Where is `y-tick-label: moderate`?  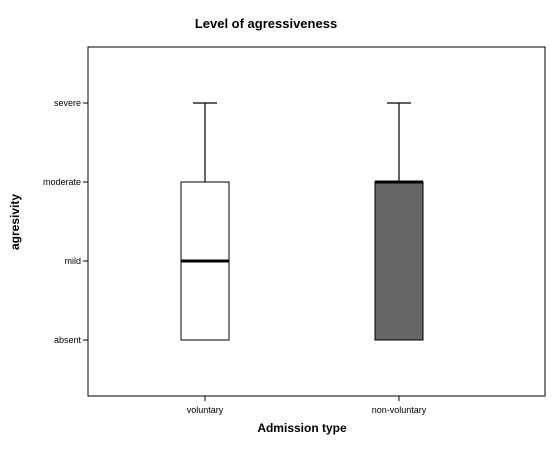
y-tick-label: moderate is located at coordinates (62, 182).